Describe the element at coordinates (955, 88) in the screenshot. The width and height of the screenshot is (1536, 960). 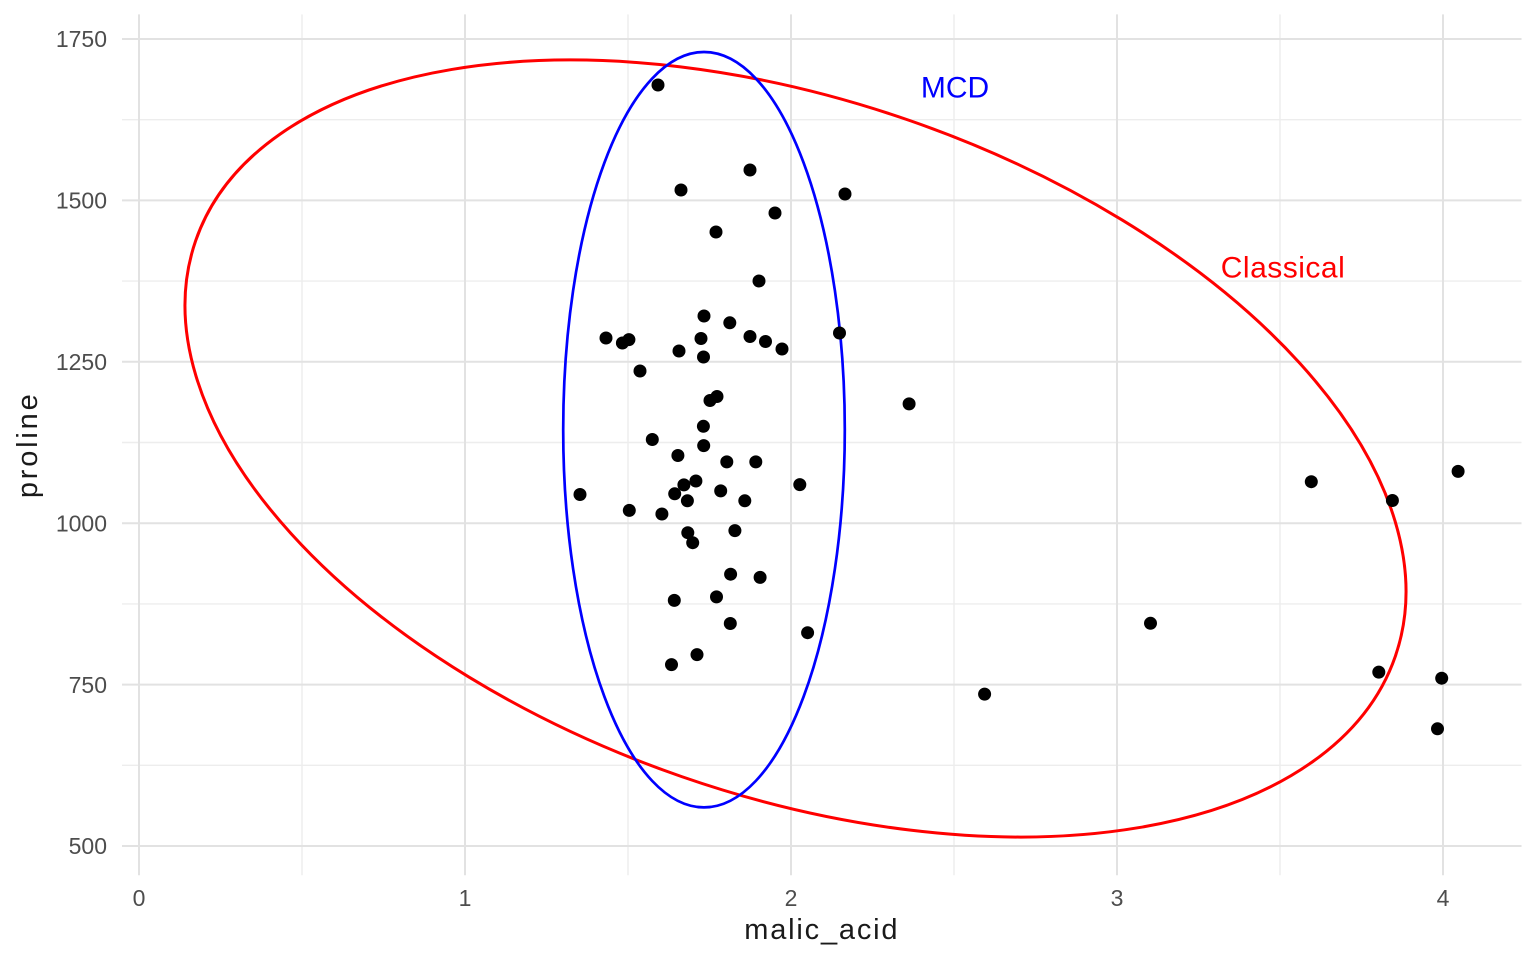
I see `svg-text: MCD` at that location.